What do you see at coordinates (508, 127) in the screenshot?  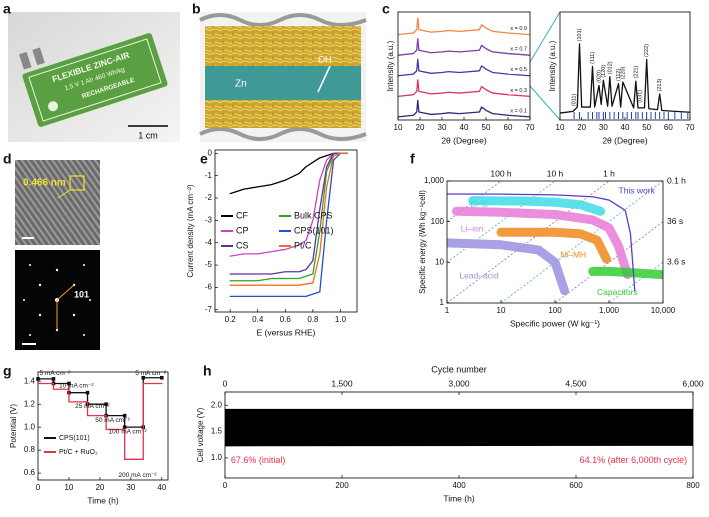 I see `x-tick-label: 60` at bounding box center [508, 127].